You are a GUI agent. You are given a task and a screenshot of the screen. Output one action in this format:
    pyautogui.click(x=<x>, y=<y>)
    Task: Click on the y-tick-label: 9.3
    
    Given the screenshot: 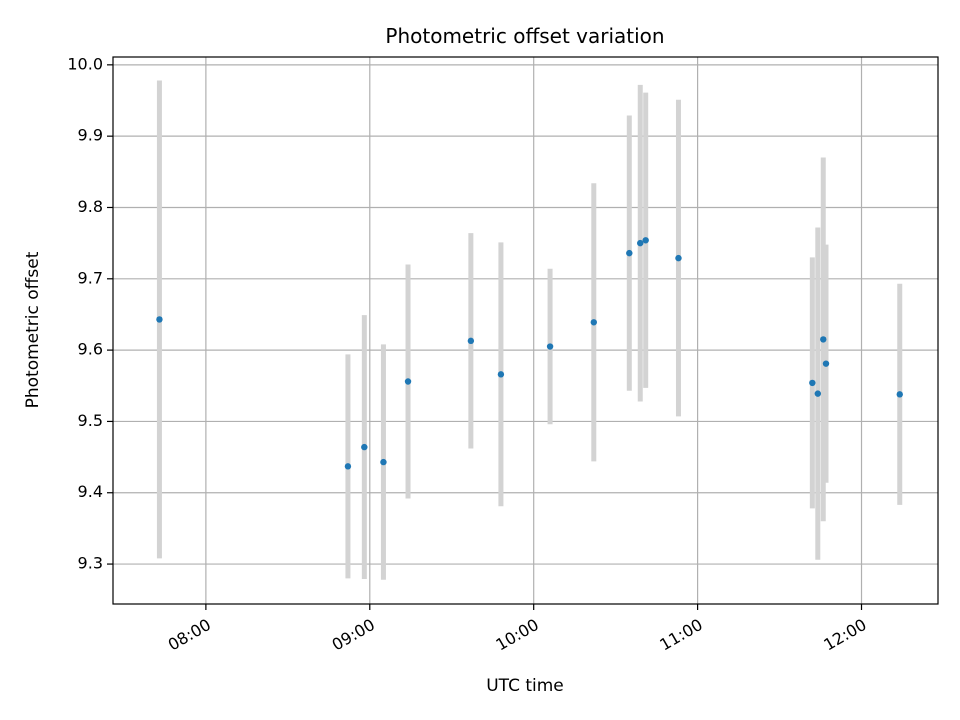 What is the action you would take?
    pyautogui.click(x=90, y=563)
    